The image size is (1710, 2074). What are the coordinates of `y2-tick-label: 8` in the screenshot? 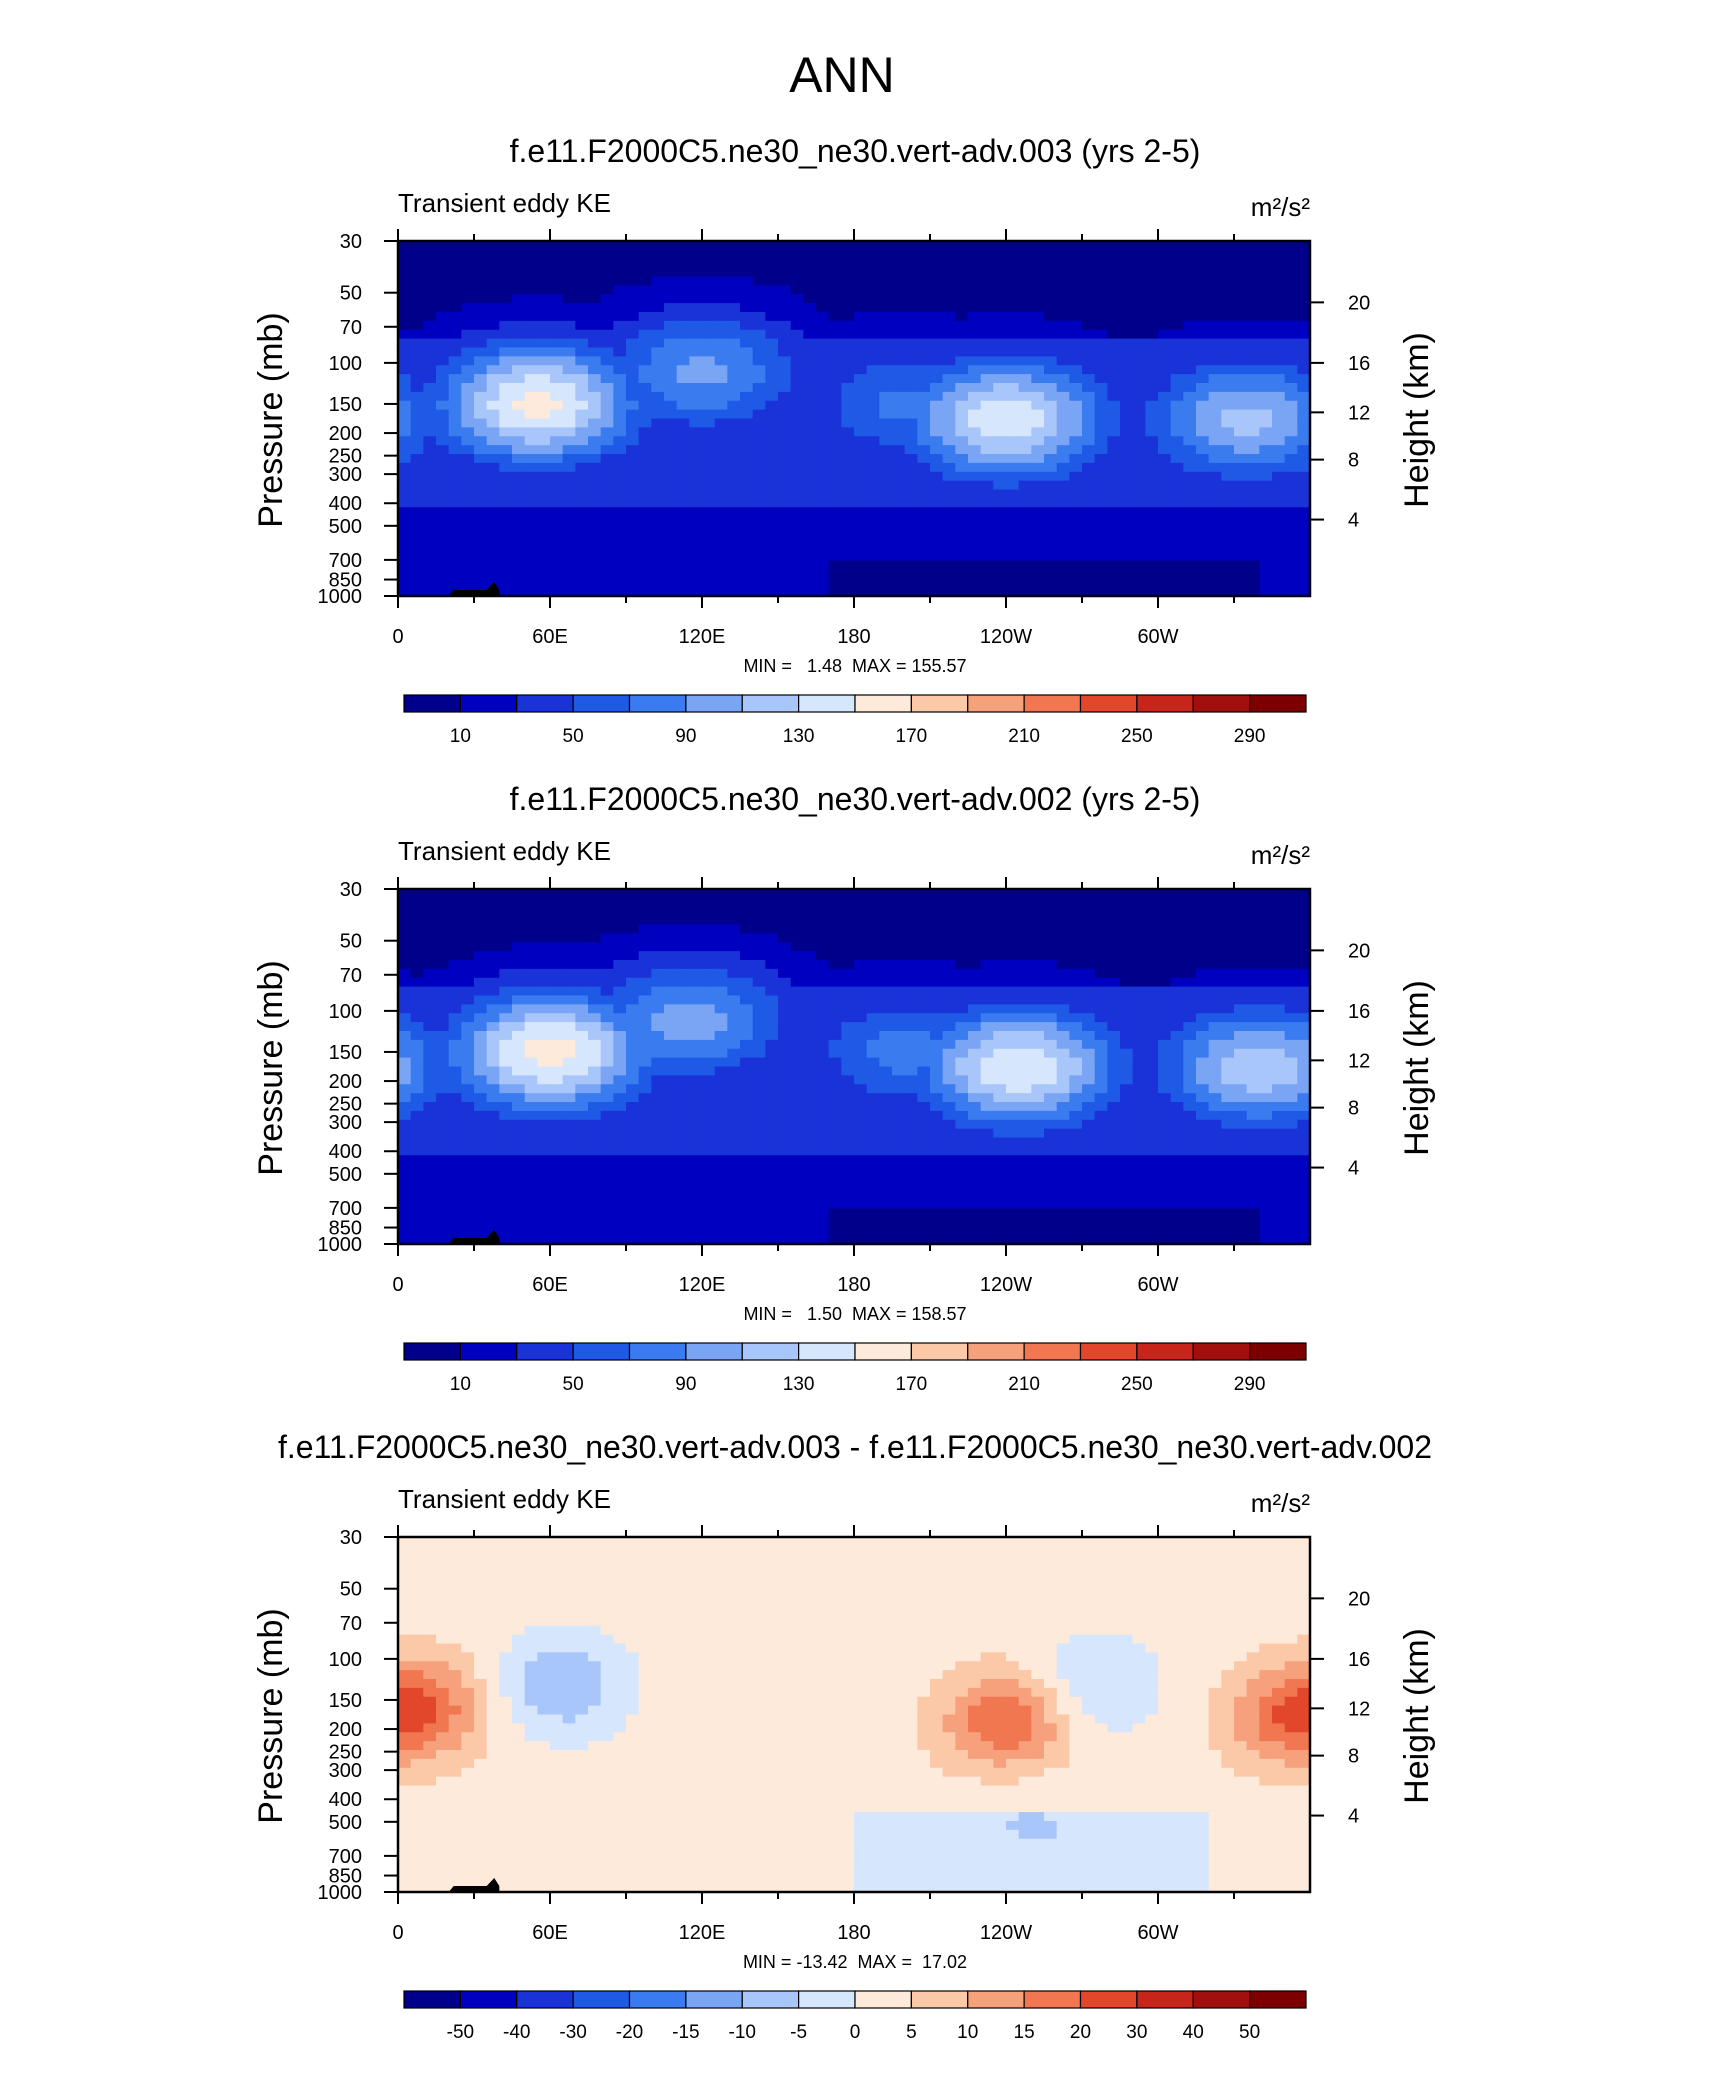 It's located at (1353, 461).